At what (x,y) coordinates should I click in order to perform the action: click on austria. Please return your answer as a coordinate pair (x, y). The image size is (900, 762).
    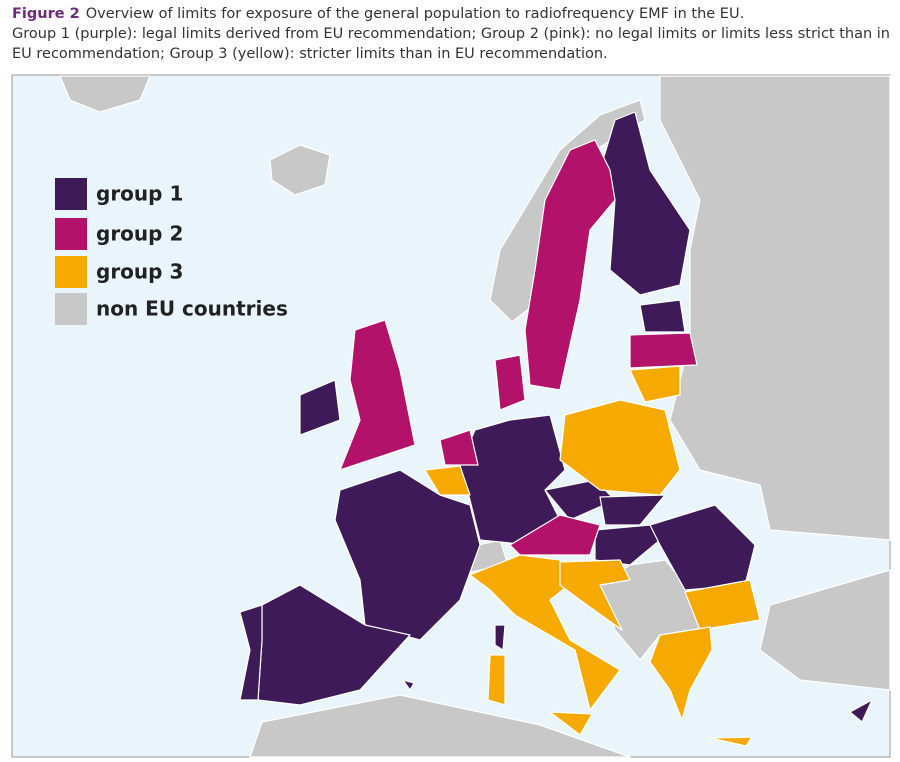
    Looking at the image, I should click on (555, 535).